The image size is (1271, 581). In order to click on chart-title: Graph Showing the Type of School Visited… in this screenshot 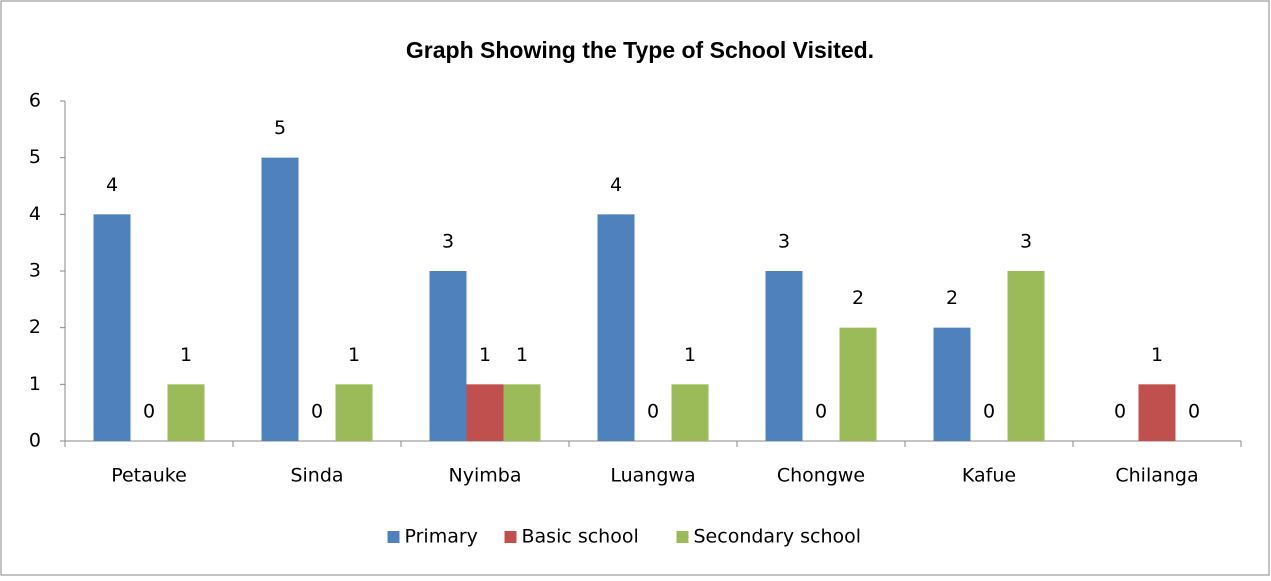, I will do `click(640, 50)`.